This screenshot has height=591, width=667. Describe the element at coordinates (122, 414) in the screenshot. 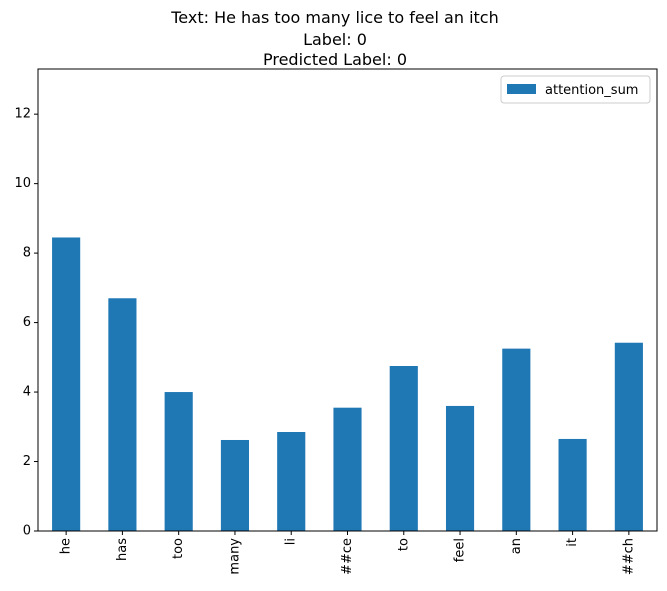

I see `bar-has` at that location.